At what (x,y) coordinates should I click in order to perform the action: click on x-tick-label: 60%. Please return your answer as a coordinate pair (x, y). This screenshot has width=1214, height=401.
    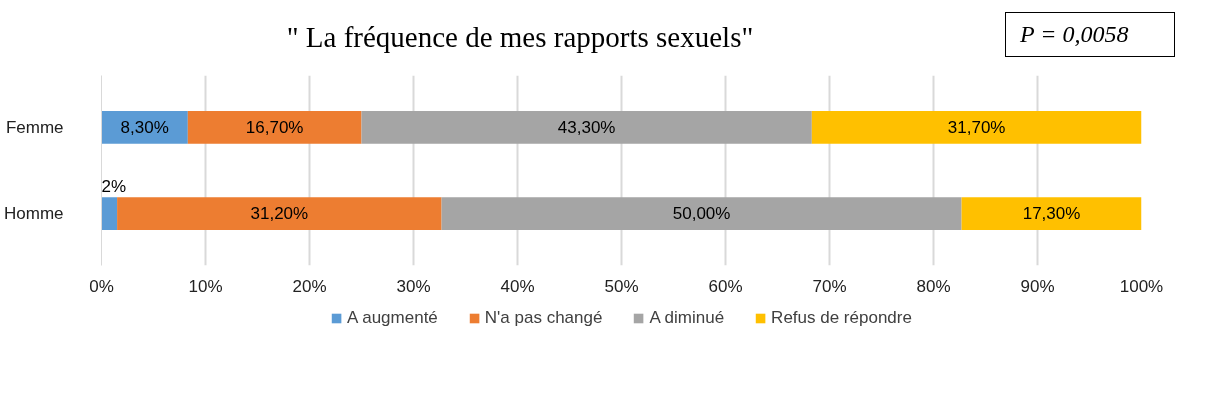
    Looking at the image, I should click on (725, 286).